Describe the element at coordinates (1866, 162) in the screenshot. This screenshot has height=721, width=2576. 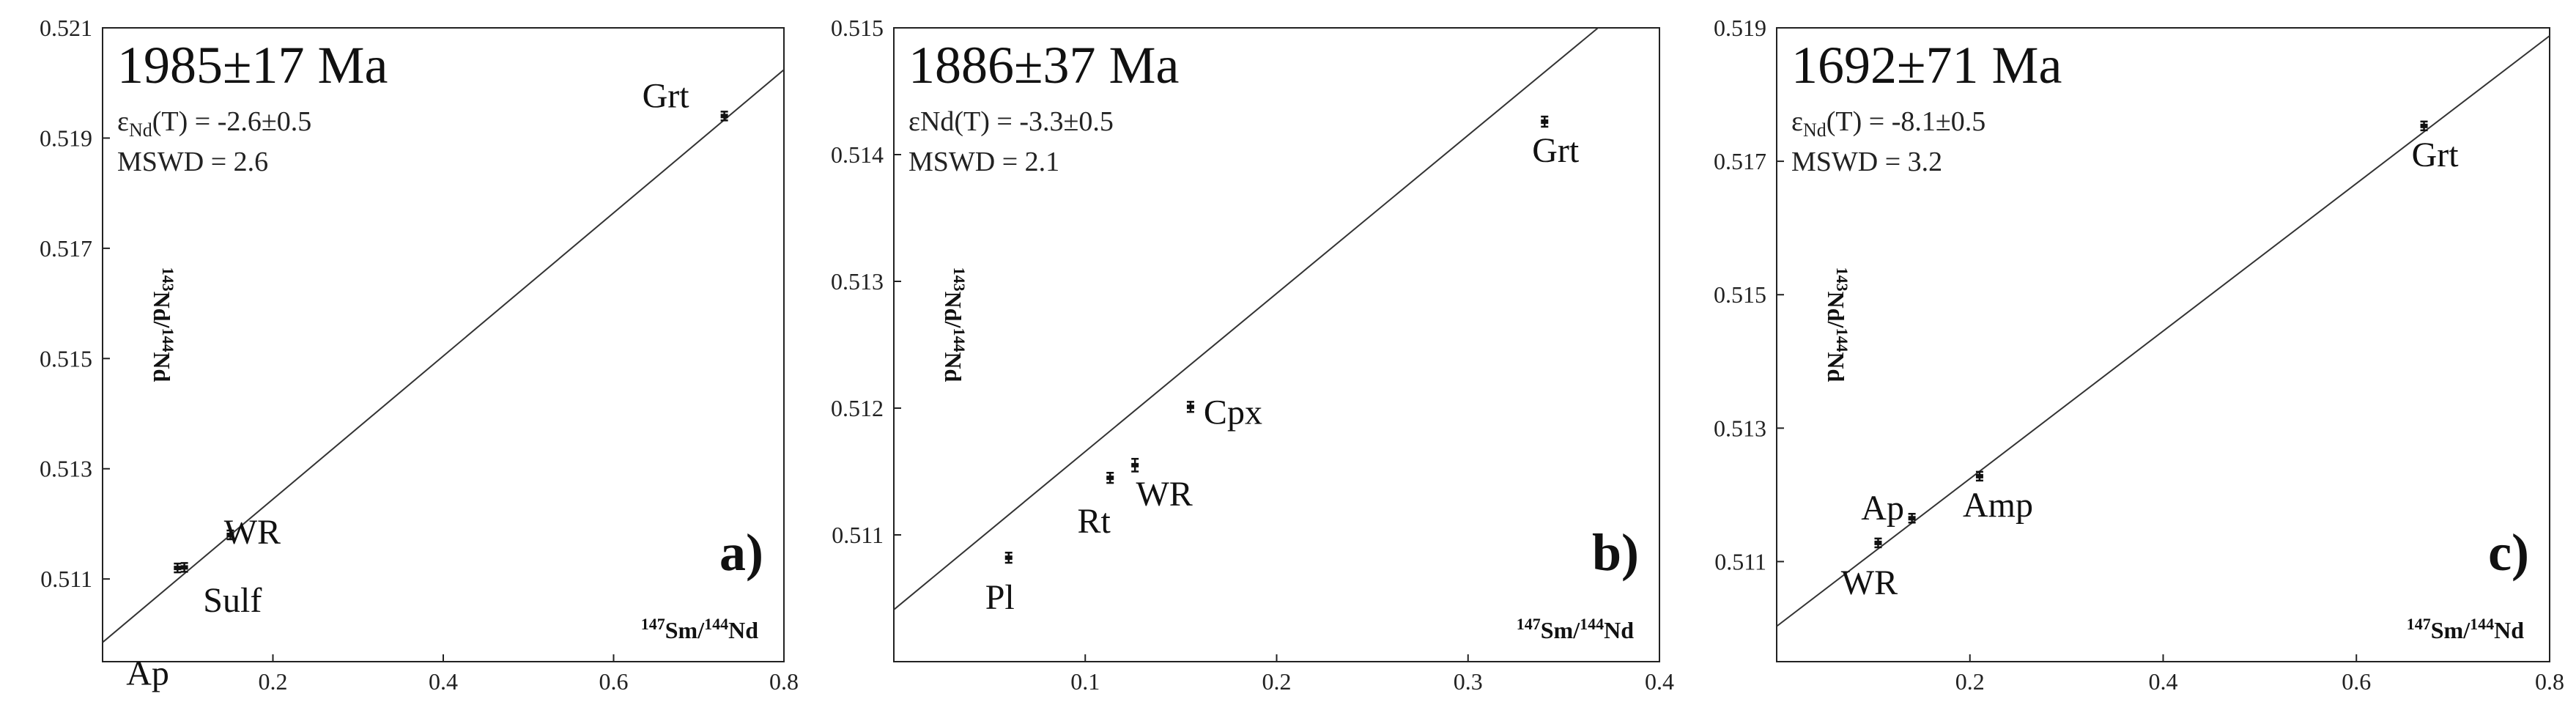
I see `mswd-value: MSWD = 3.2` at that location.